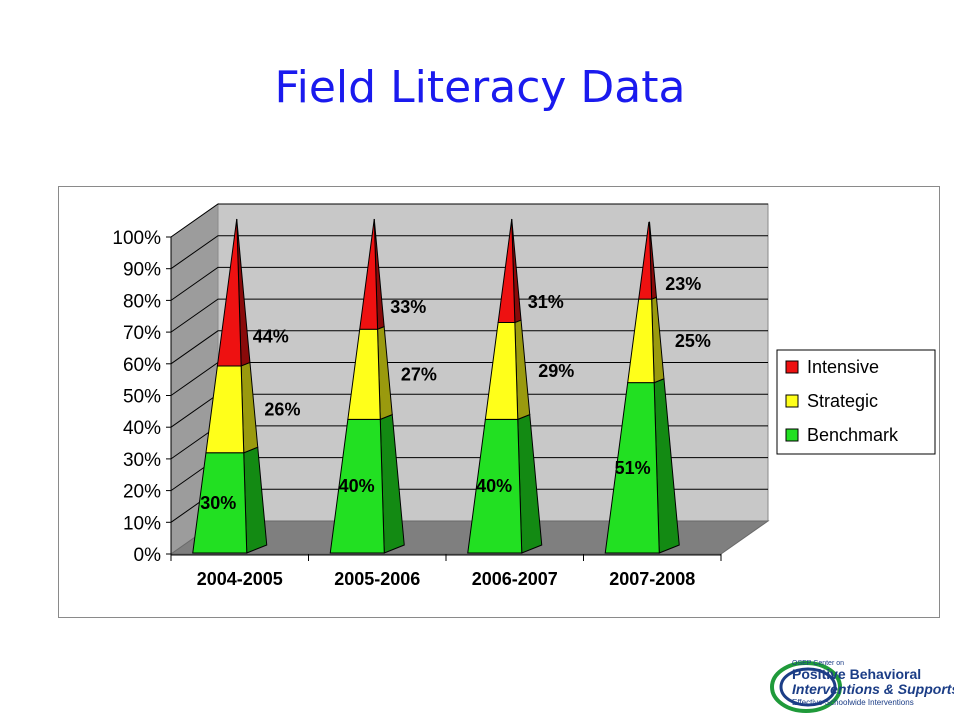 The width and height of the screenshot is (960, 720). I want to click on data-label-intensive: 23%, so click(683, 284).